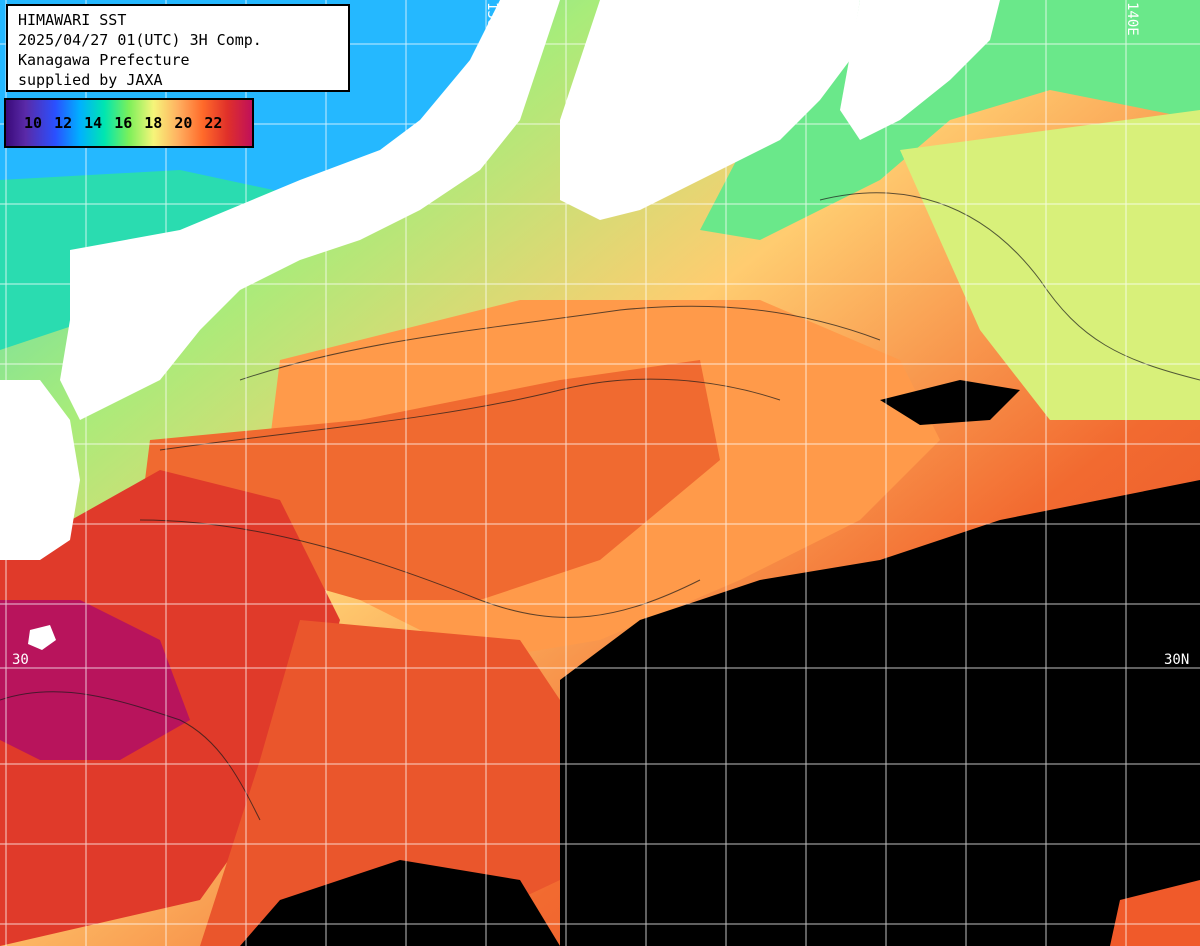  What do you see at coordinates (42, 637) in the screenshot?
I see `land-island-small` at bounding box center [42, 637].